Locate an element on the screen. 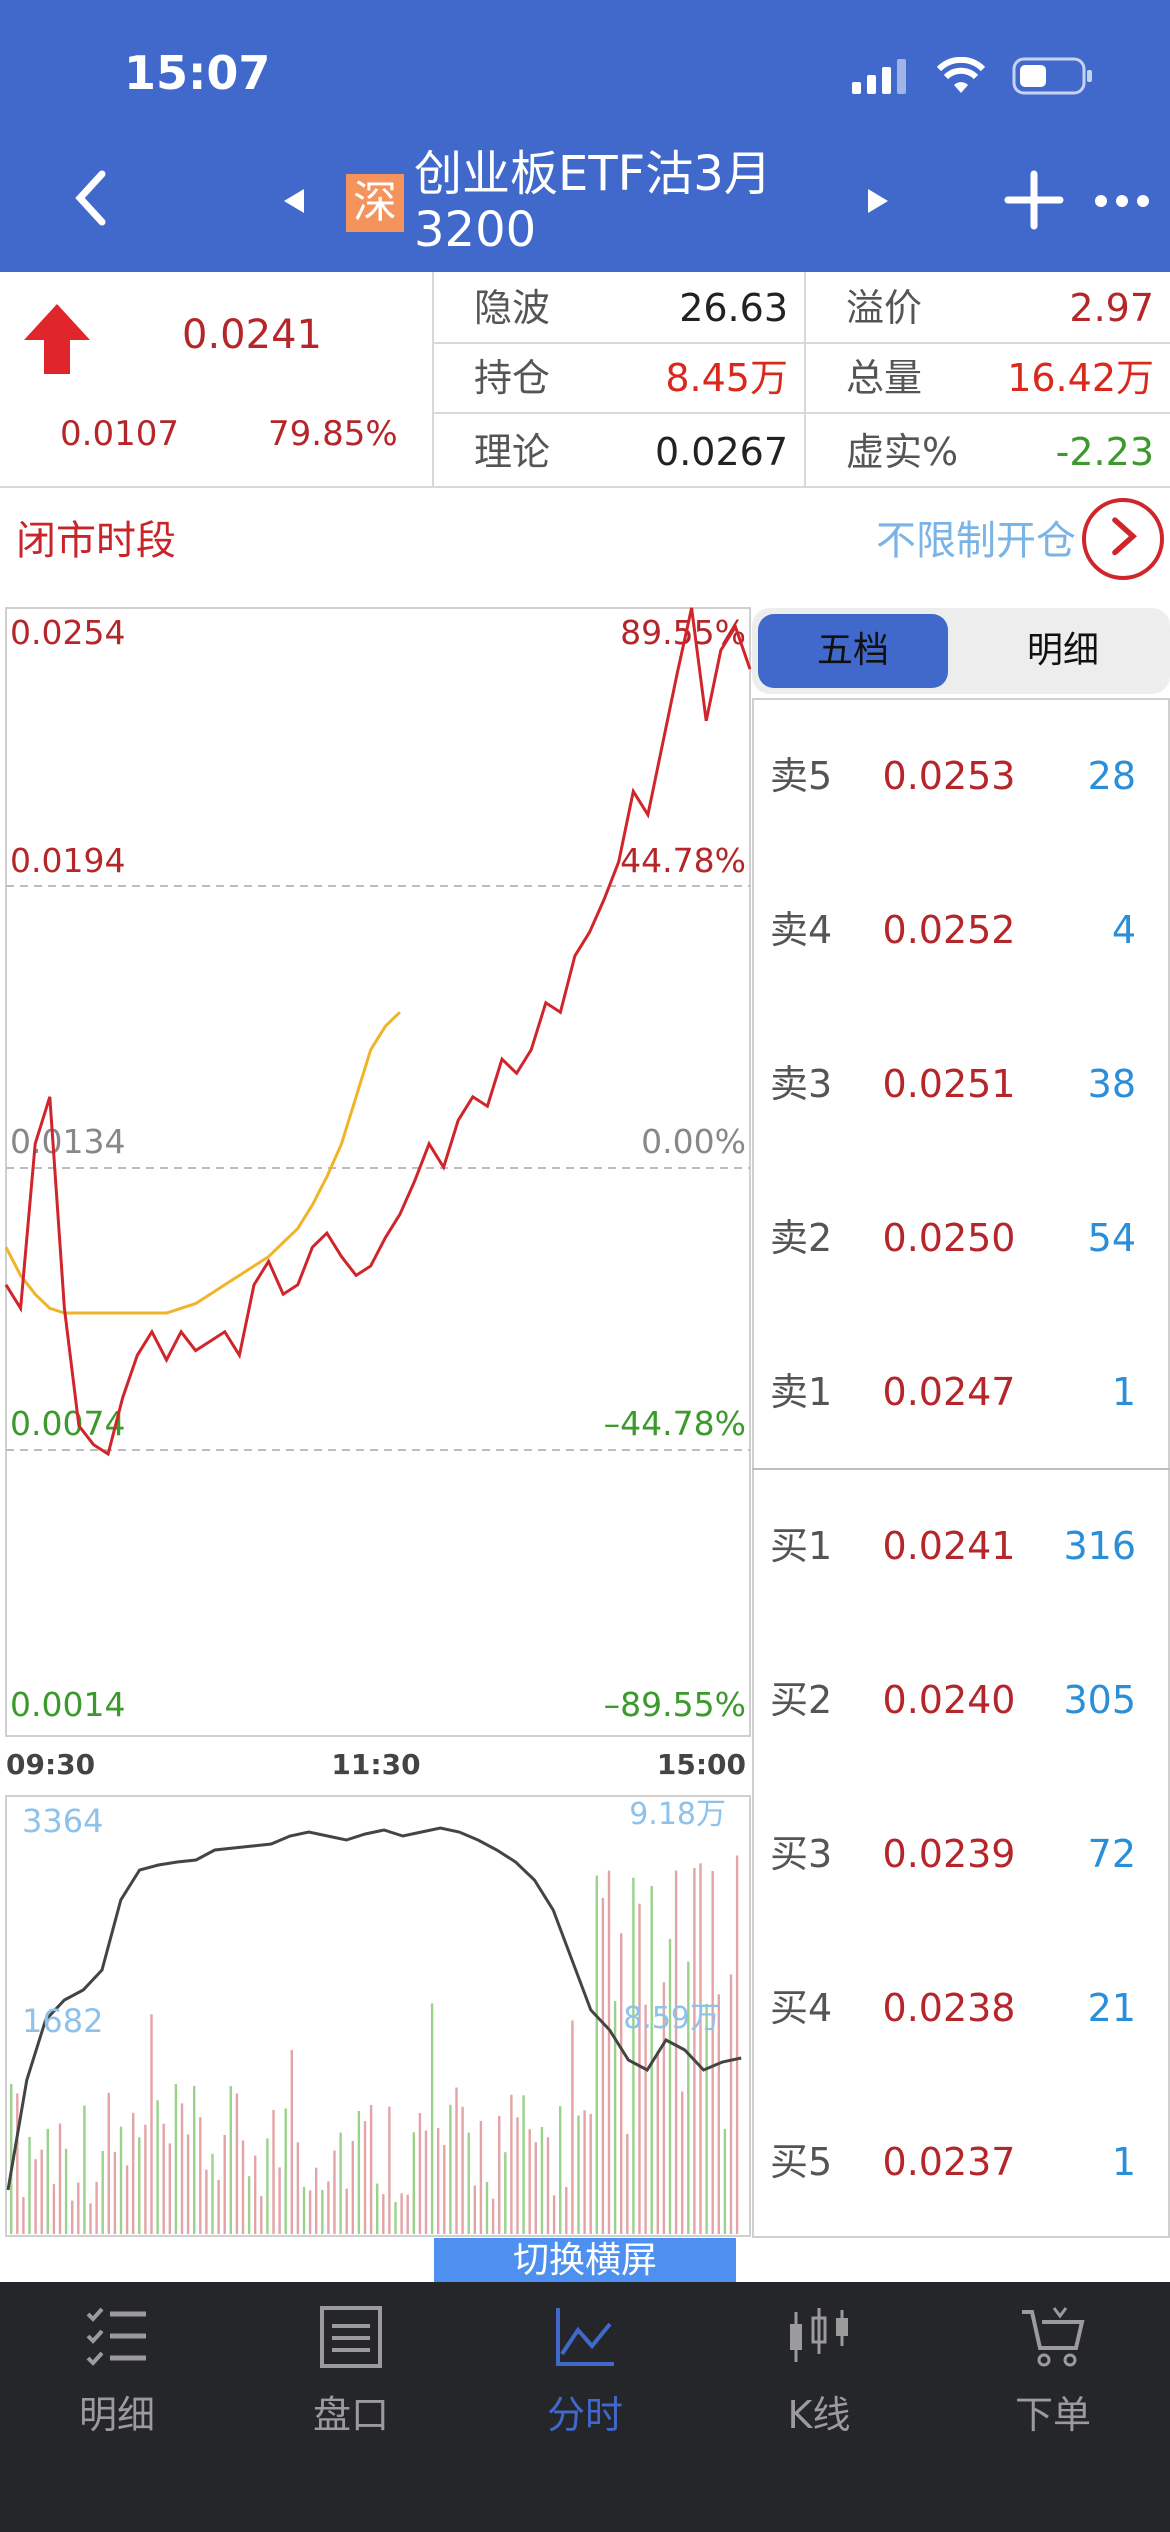 The width and height of the screenshot is (1170, 2532). unrestricted-open-link: 不限制开仓 is located at coordinates (976, 541).